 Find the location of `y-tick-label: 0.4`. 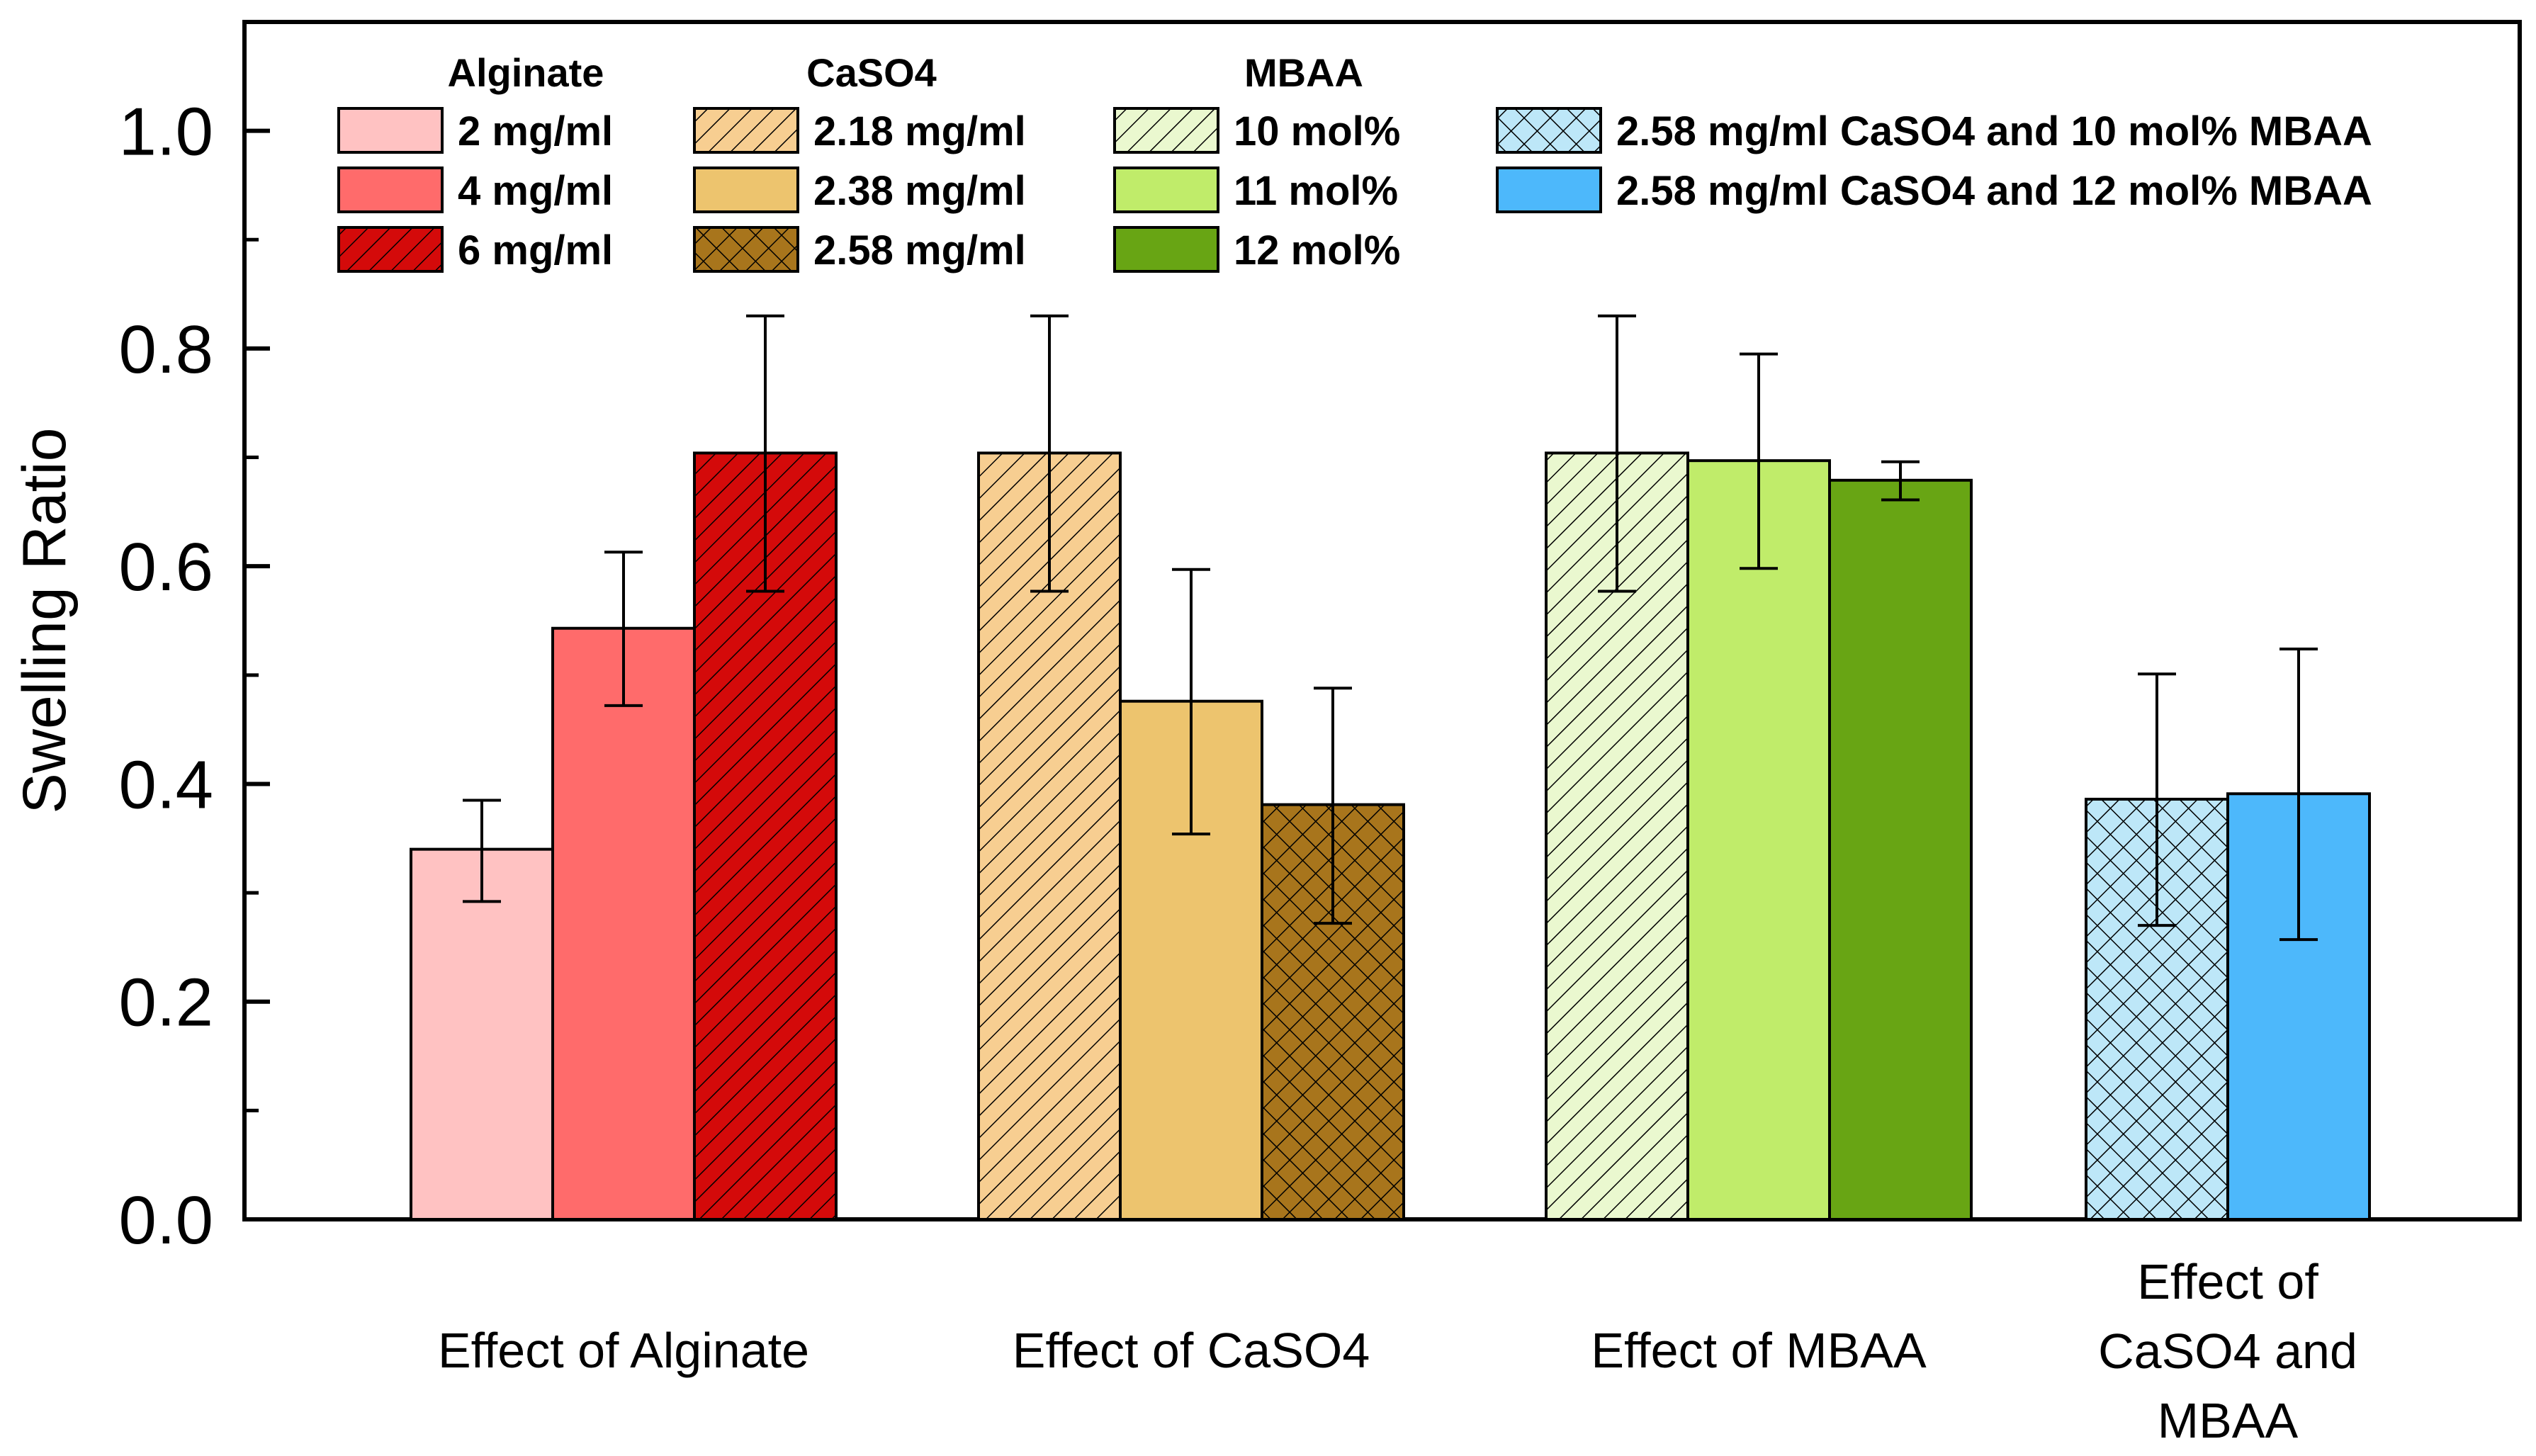

y-tick-label: 0.4 is located at coordinates (166, 785).